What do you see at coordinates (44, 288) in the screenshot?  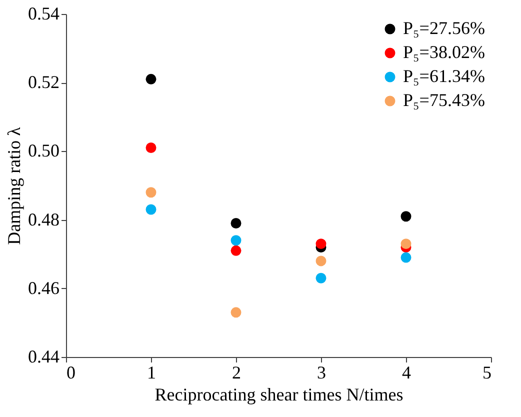 I see `y-tick-label: 0.46` at bounding box center [44, 288].